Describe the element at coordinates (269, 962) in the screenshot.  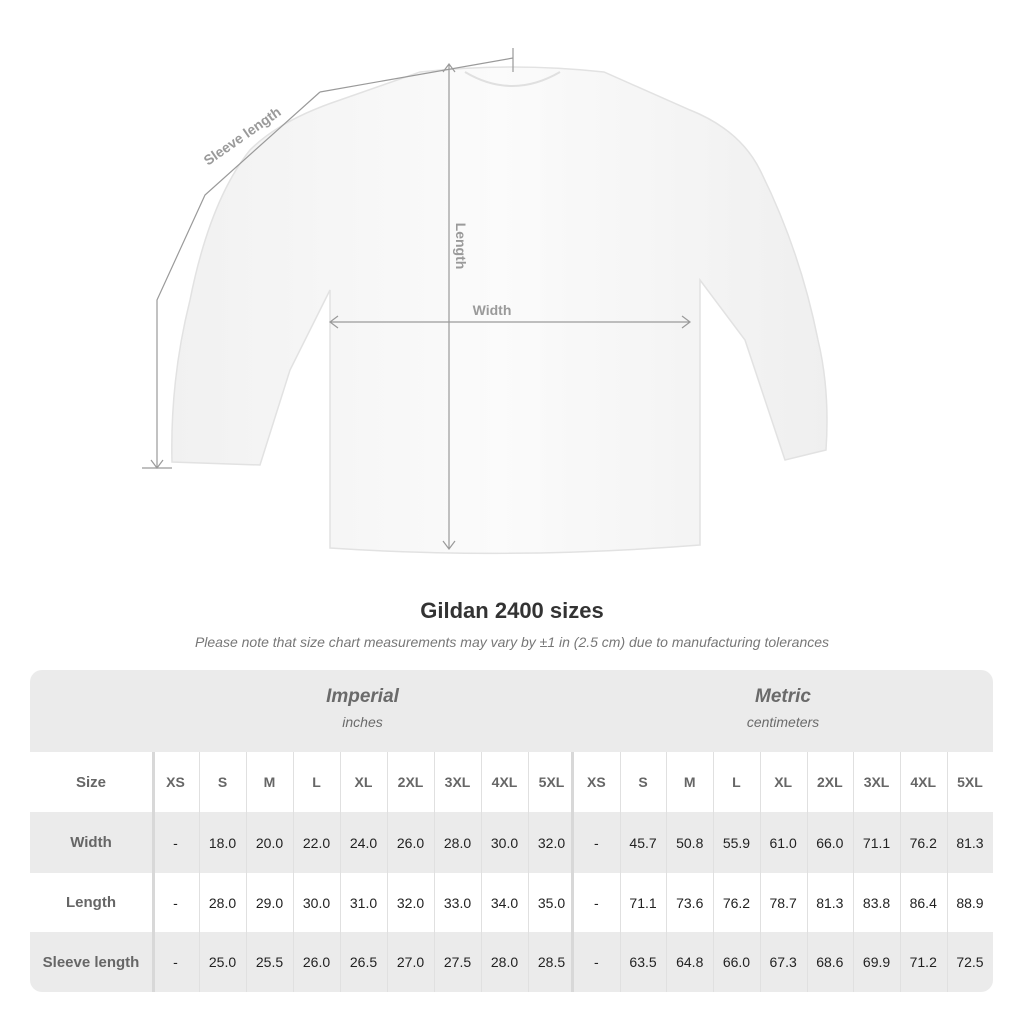
I see `imperial-value-cell: 25.5` at that location.